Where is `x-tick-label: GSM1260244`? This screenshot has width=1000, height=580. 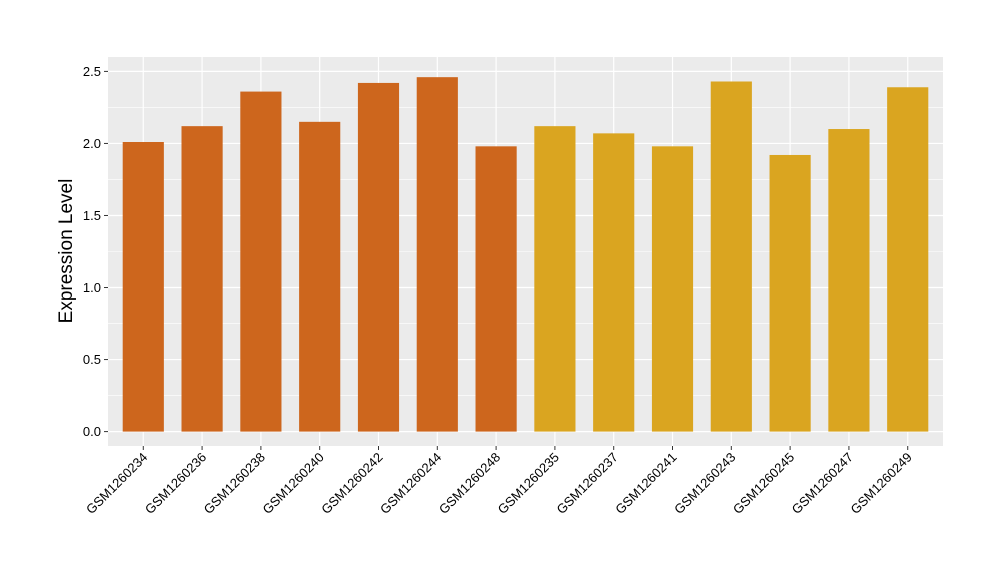 x-tick-label: GSM1260244 is located at coordinates (410, 483).